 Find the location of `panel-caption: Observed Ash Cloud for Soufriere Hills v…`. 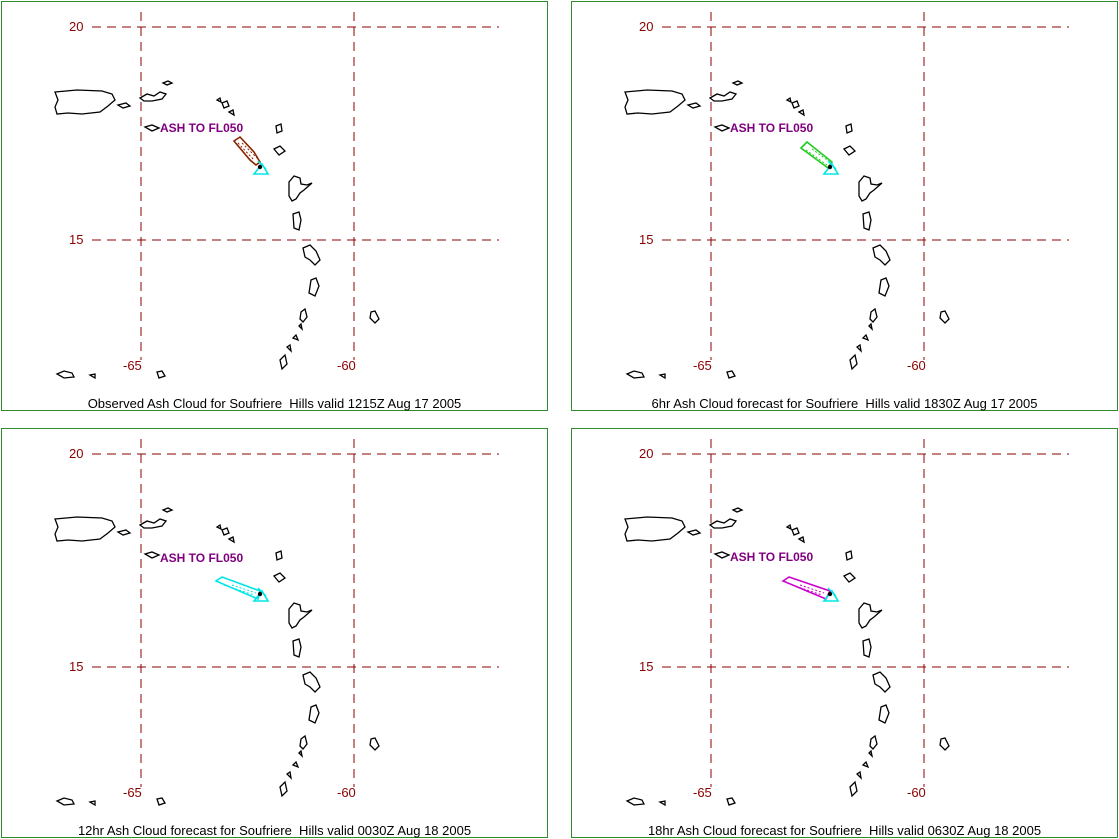

panel-caption: Observed Ash Cloud for Soufriere Hills v… is located at coordinates (274, 403).